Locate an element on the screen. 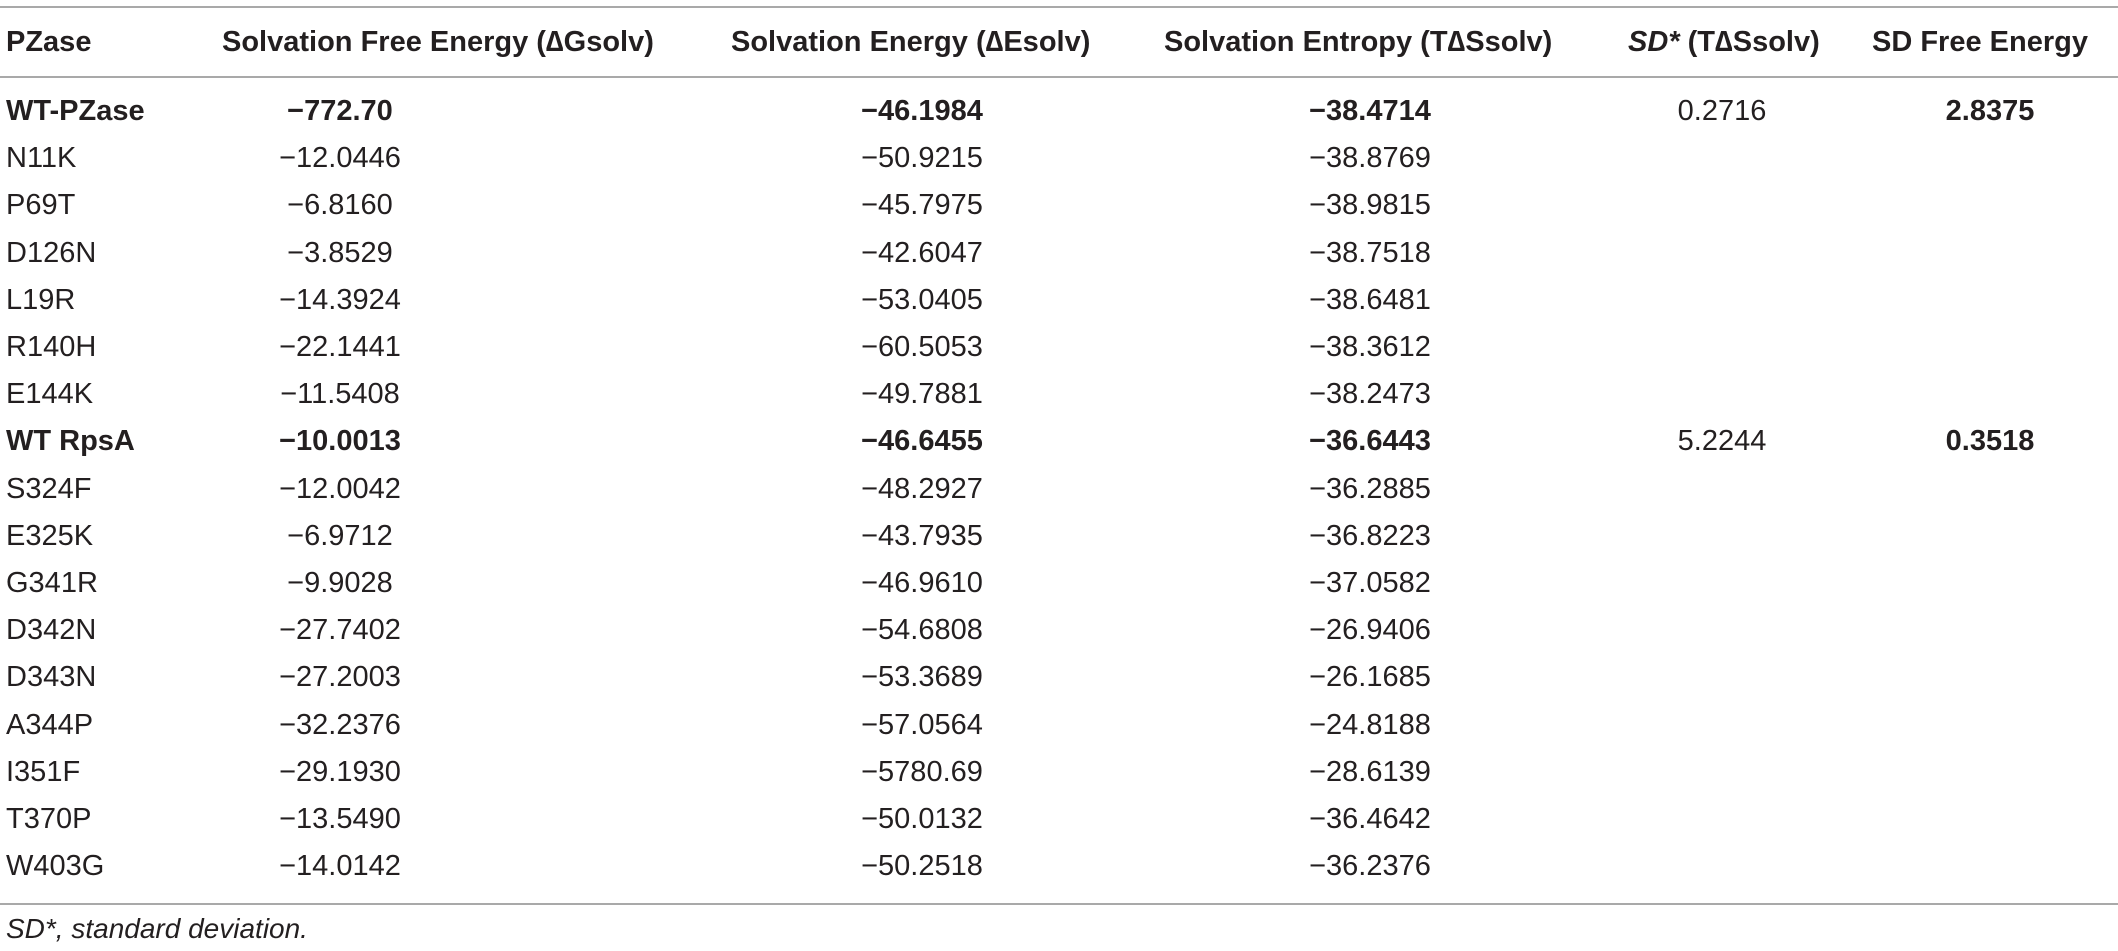 This screenshot has width=2118, height=951. cell-solvation-energy-value: −45.7975 is located at coordinates (922, 205).